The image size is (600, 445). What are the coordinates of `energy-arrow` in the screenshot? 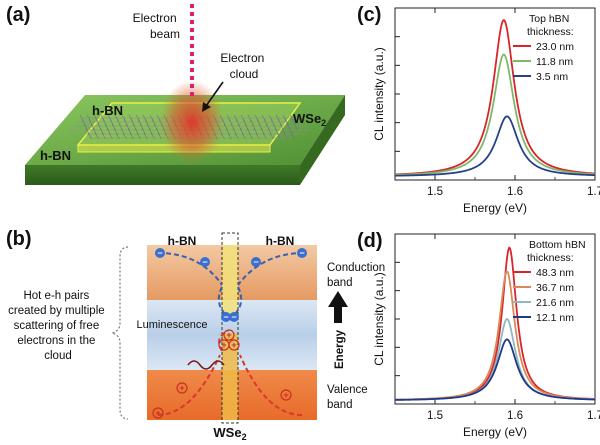 It's located at (338, 307).